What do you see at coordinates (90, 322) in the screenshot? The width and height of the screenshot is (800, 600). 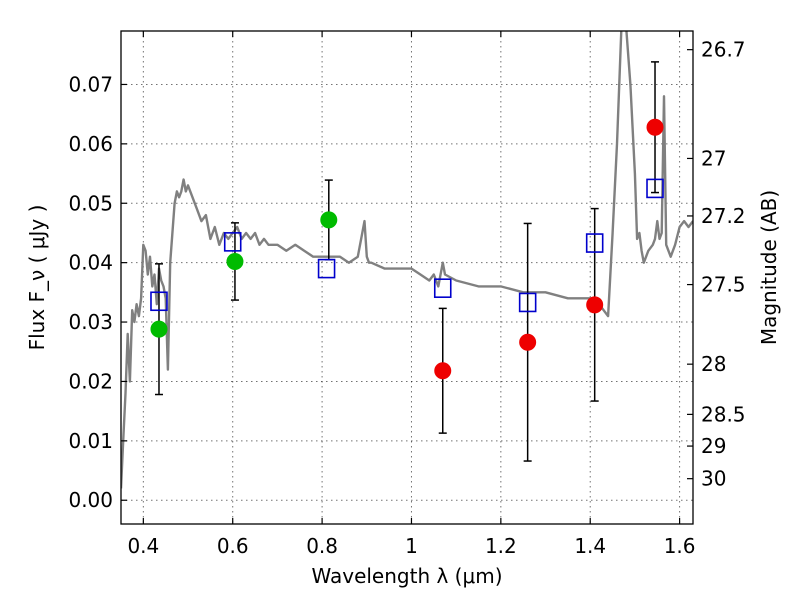 I see `y-tick-label: 0.03` at bounding box center [90, 322].